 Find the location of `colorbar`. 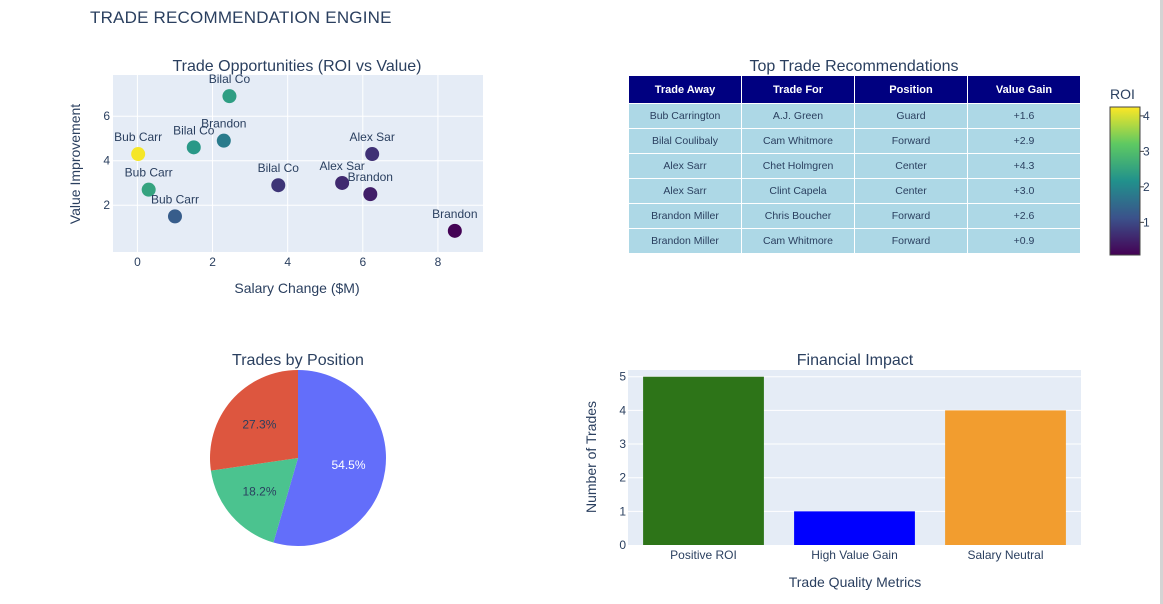

colorbar is located at coordinates (1125, 181).